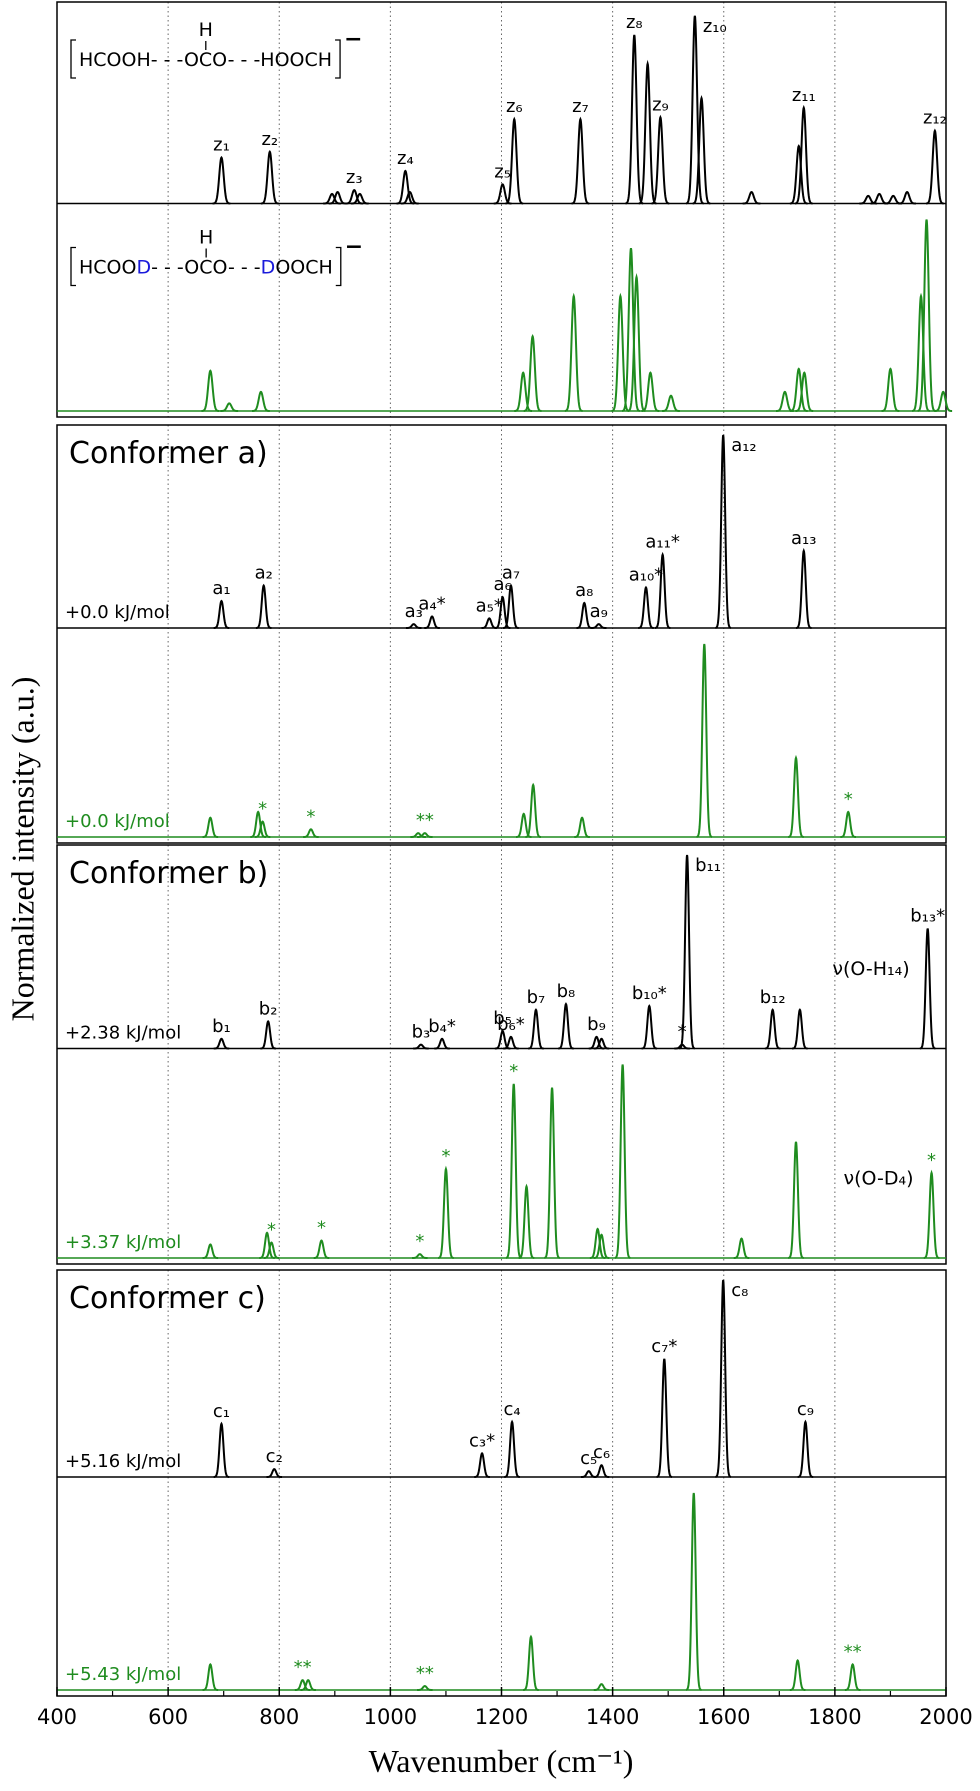  Describe the element at coordinates (221, 588) in the screenshot. I see `peak-label: a₁` at that location.